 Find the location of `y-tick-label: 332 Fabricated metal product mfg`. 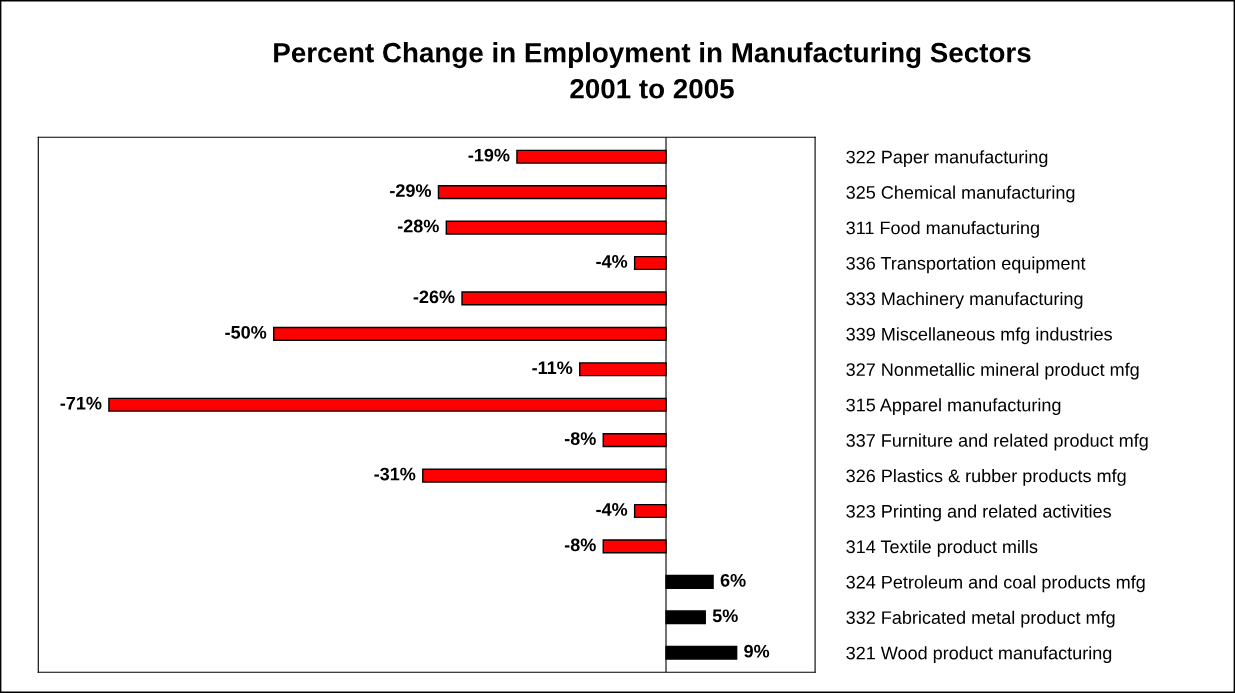

y-tick-label: 332 Fabricated metal product mfg is located at coordinates (980, 619).